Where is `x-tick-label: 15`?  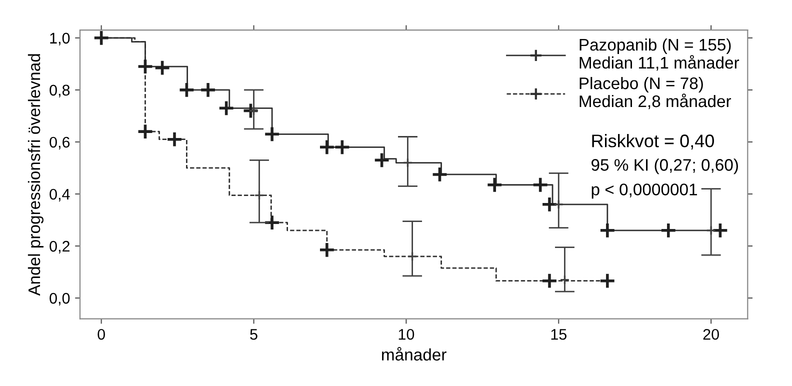
x-tick-label: 15 is located at coordinates (558, 334).